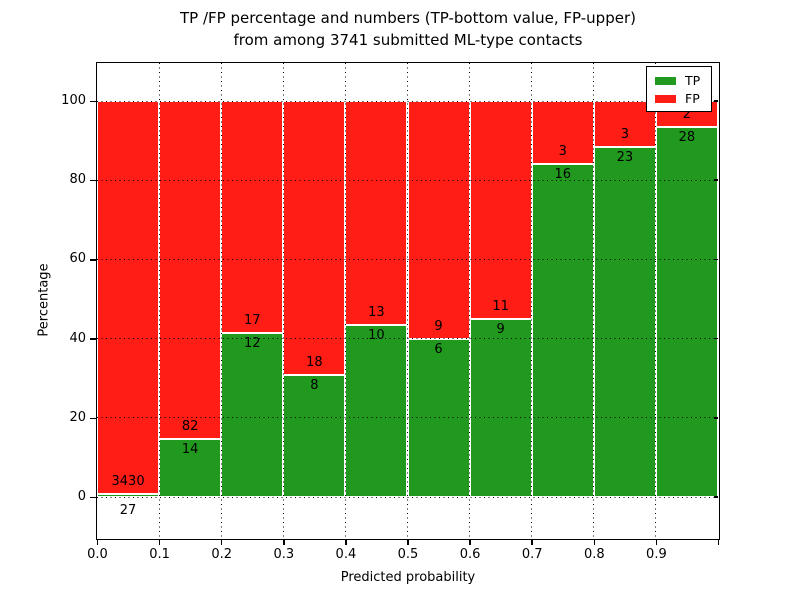  What do you see at coordinates (77, 180) in the screenshot?
I see `y-tick-label: 80` at bounding box center [77, 180].